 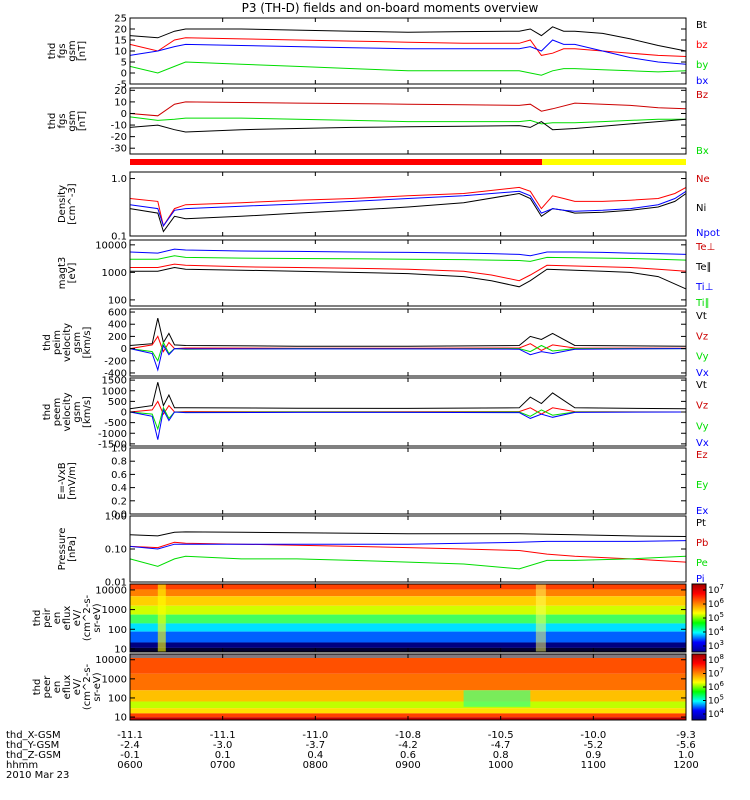 I want to click on ylabel-line: eV/, so click(x=77, y=686).